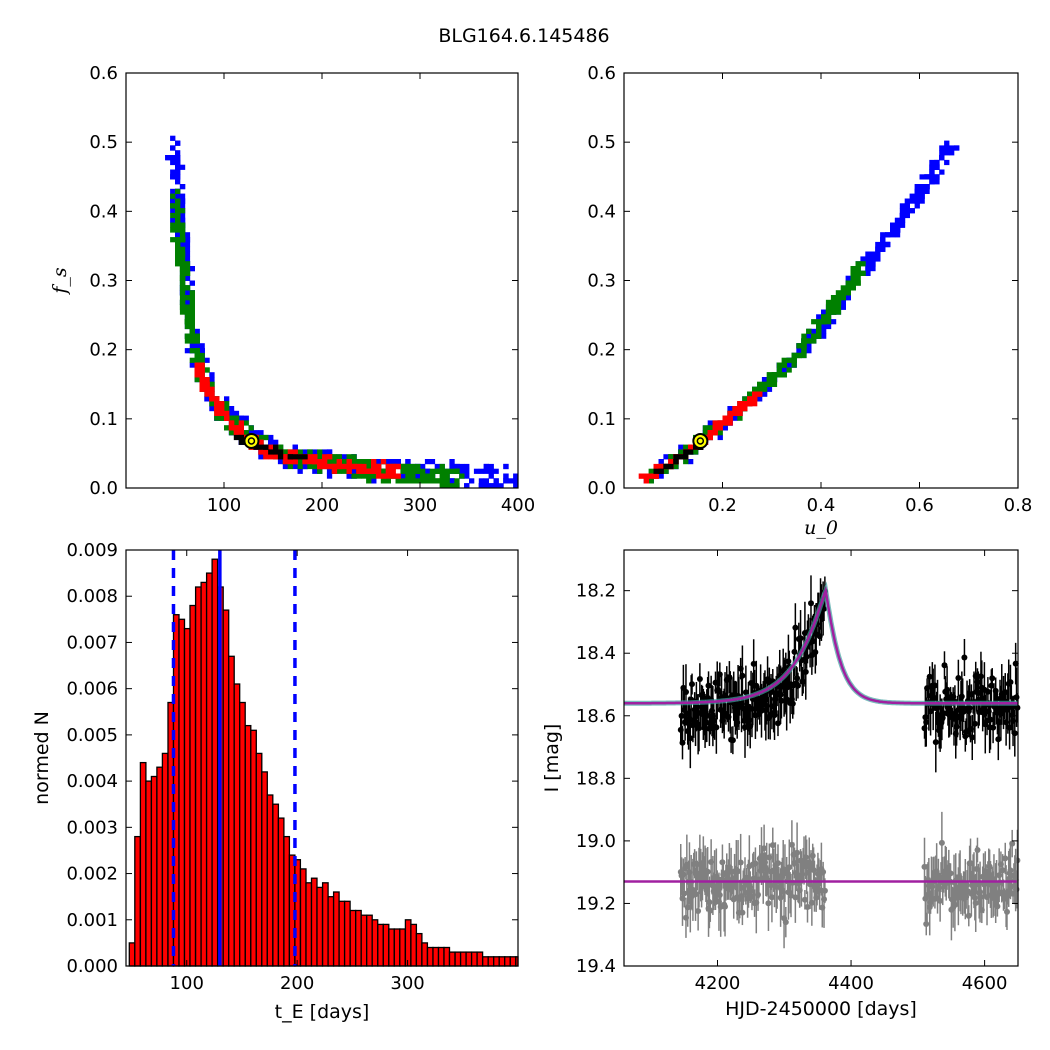  Describe the element at coordinates (60, 281) in the screenshot. I see `y-axis-label: f_s` at that location.